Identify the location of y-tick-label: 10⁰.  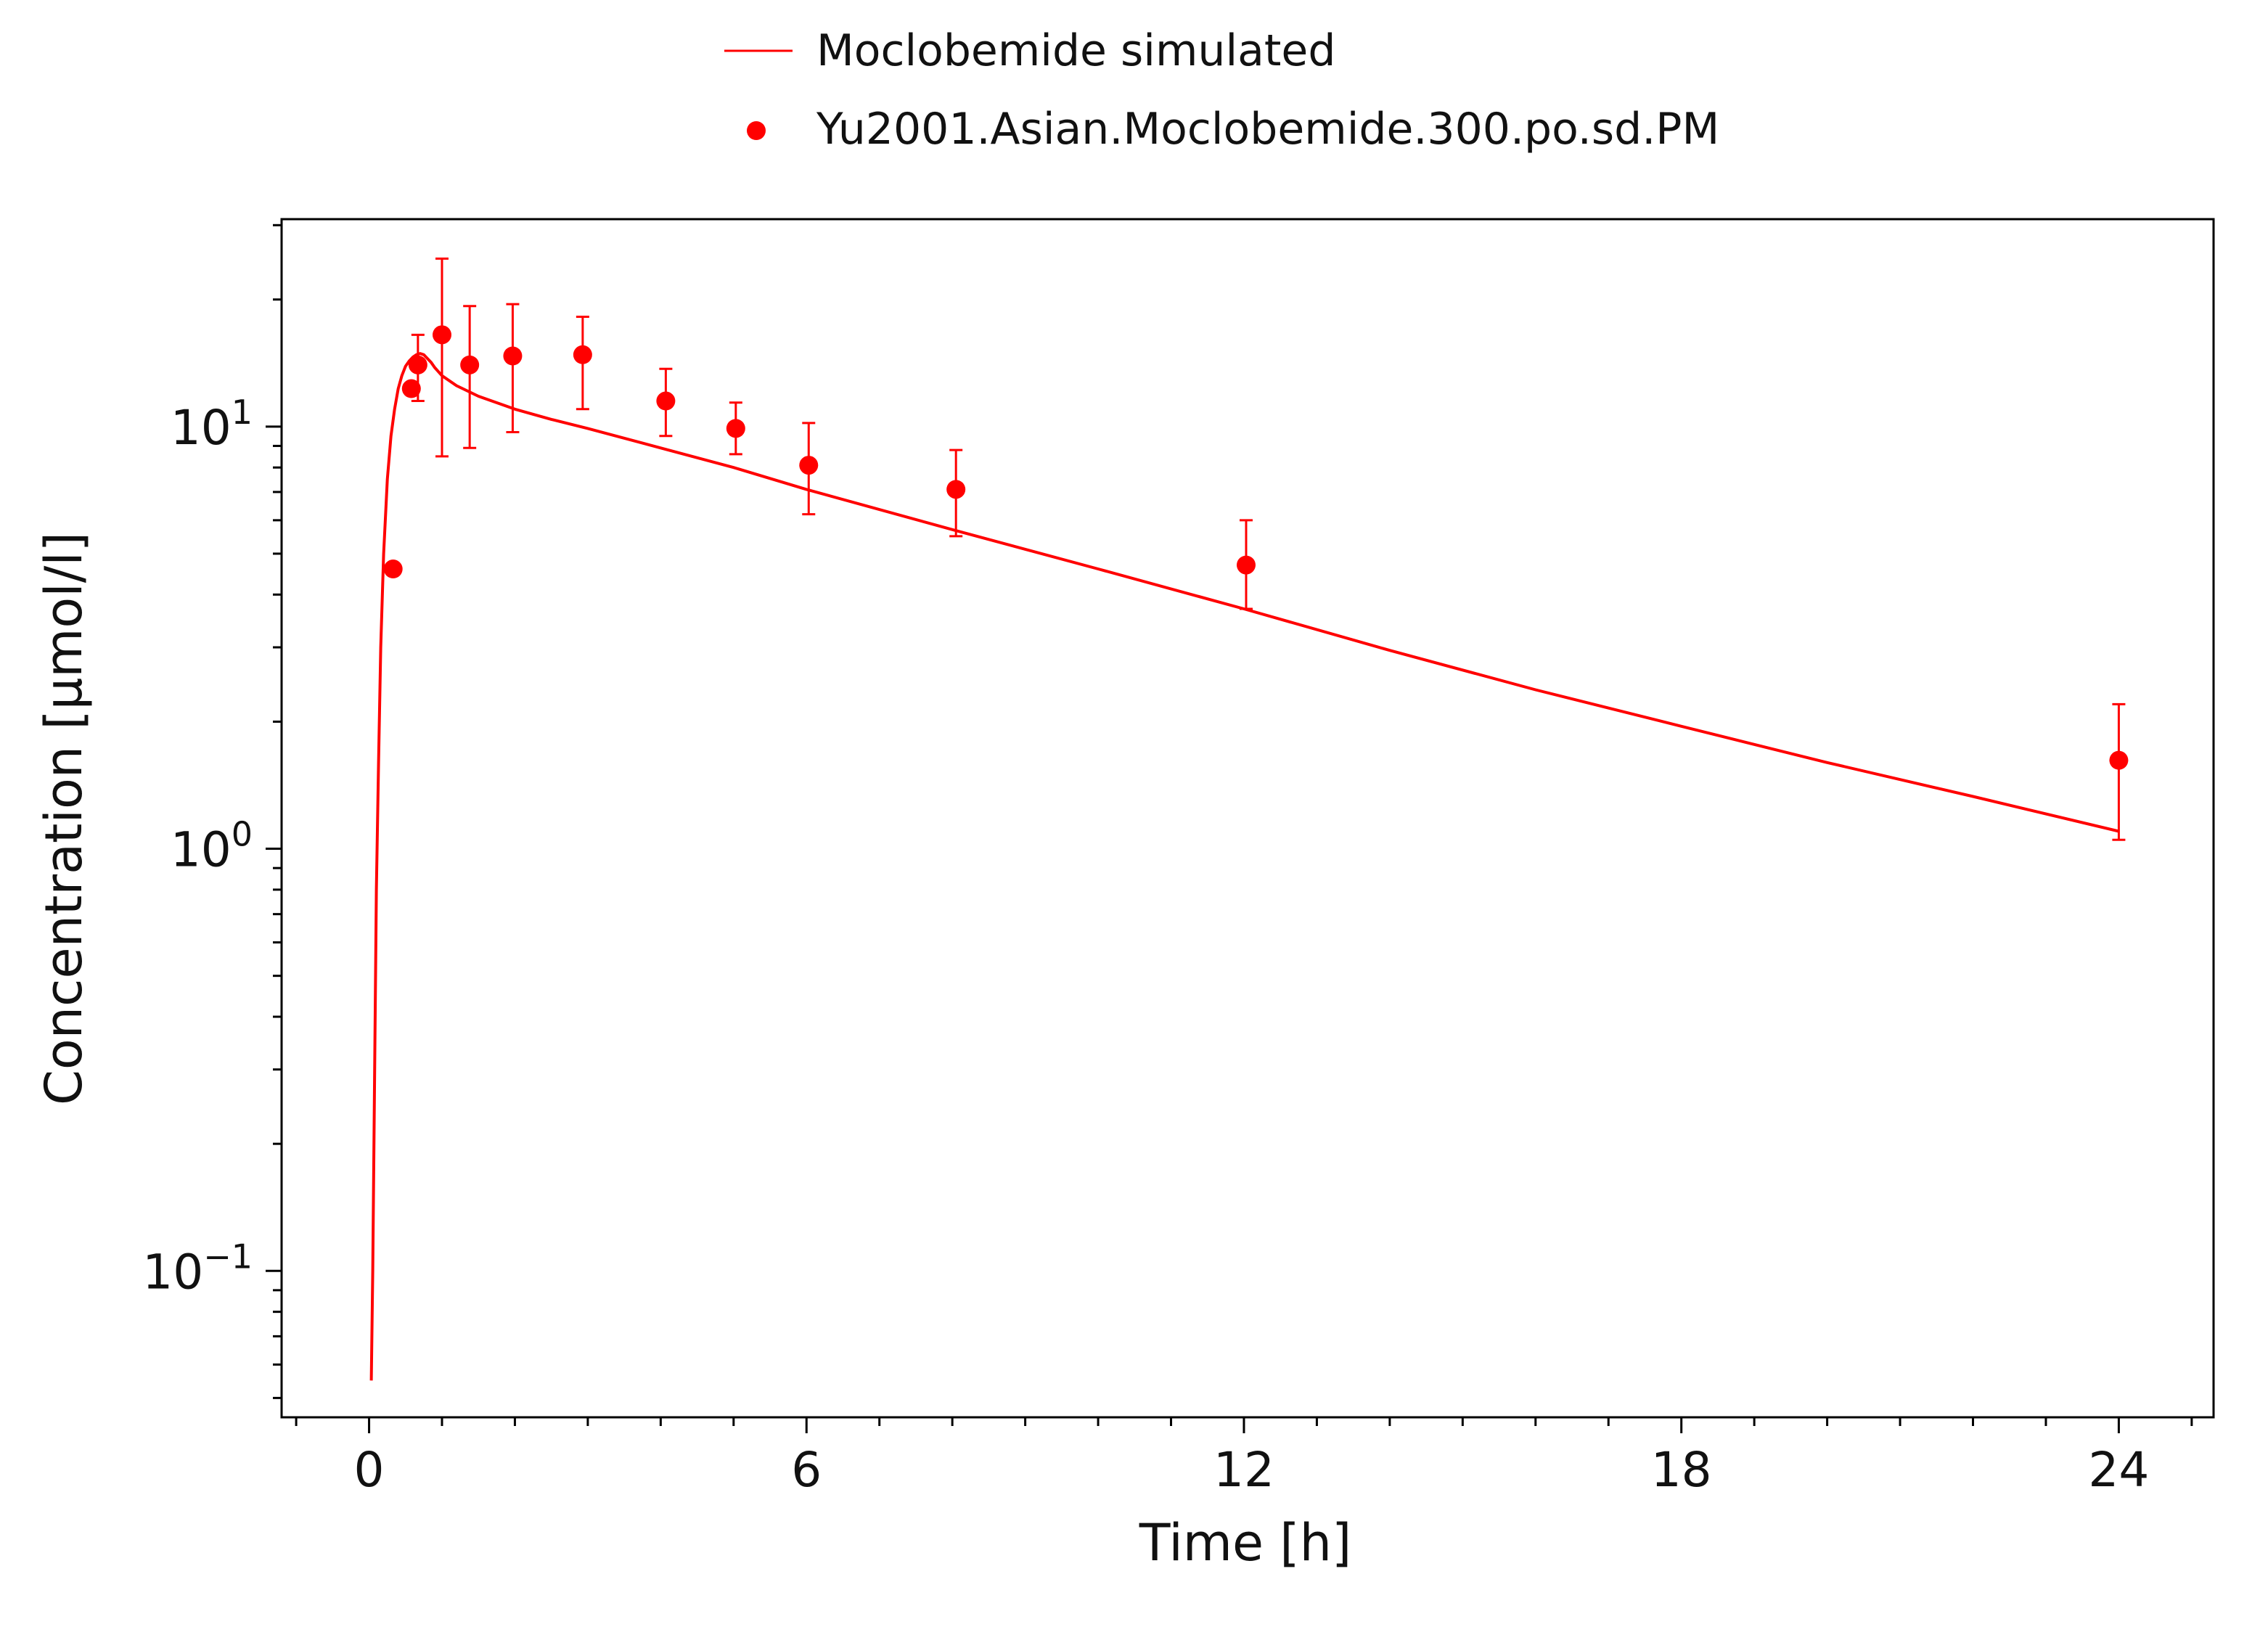
(212, 846).